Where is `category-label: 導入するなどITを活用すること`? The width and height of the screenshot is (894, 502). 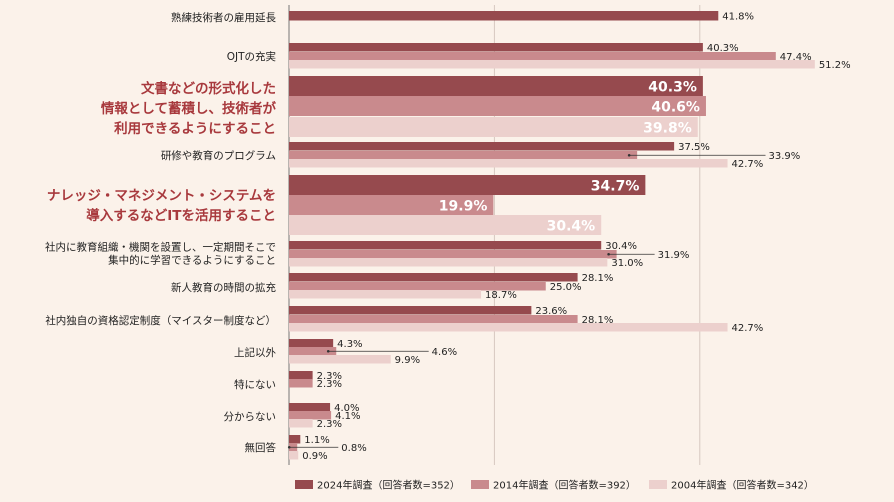
category-label: 導入するなどITを活用すること is located at coordinates (181, 215).